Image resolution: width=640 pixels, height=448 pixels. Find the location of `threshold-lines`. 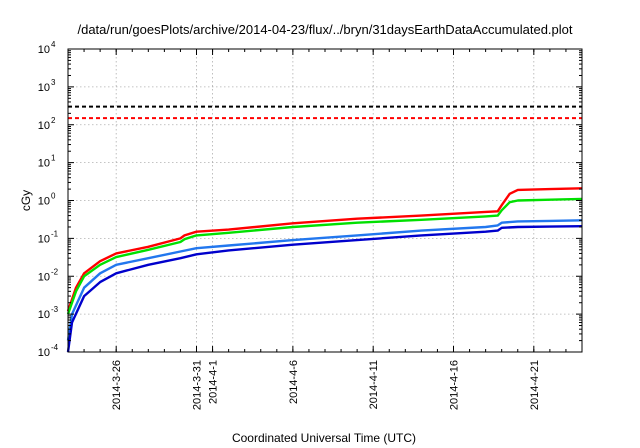

threshold-lines is located at coordinates (325, 112).